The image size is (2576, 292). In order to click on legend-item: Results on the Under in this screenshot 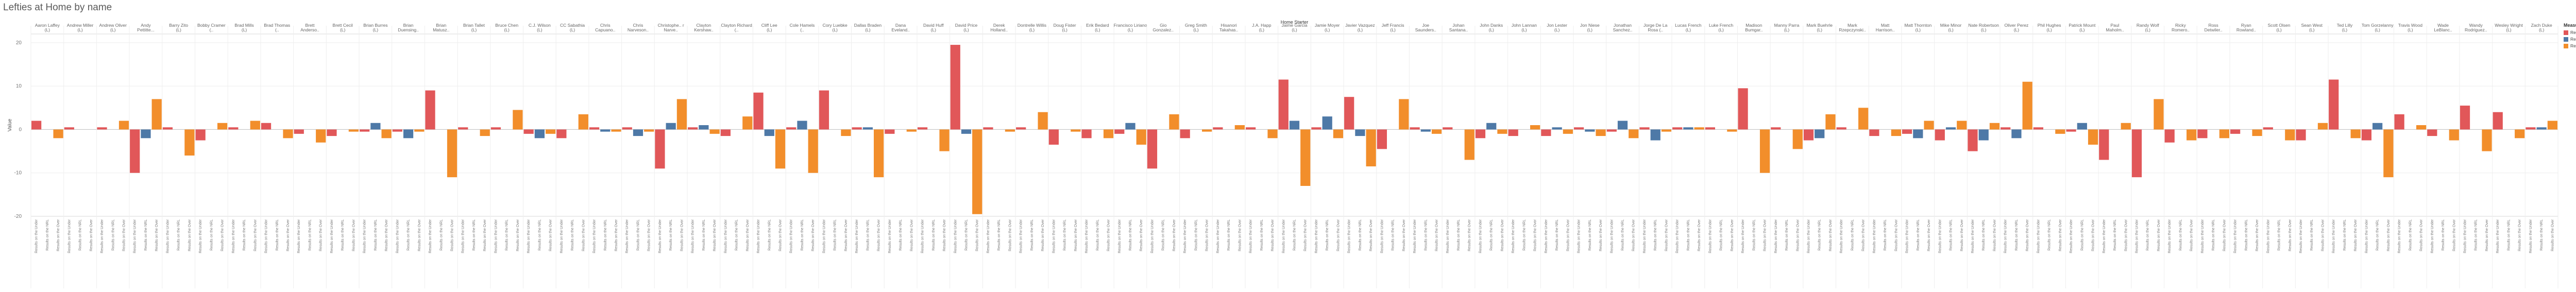, I will do `click(2570, 32)`.